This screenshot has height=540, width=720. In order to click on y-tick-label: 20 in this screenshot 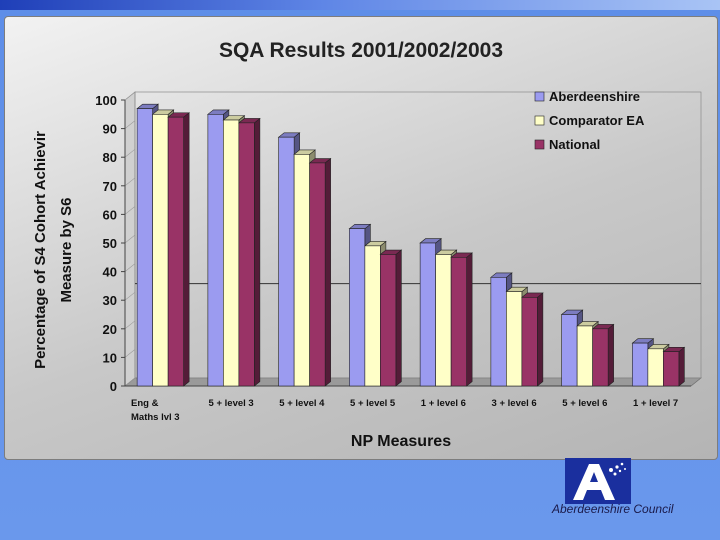, I will do `click(110, 329)`.